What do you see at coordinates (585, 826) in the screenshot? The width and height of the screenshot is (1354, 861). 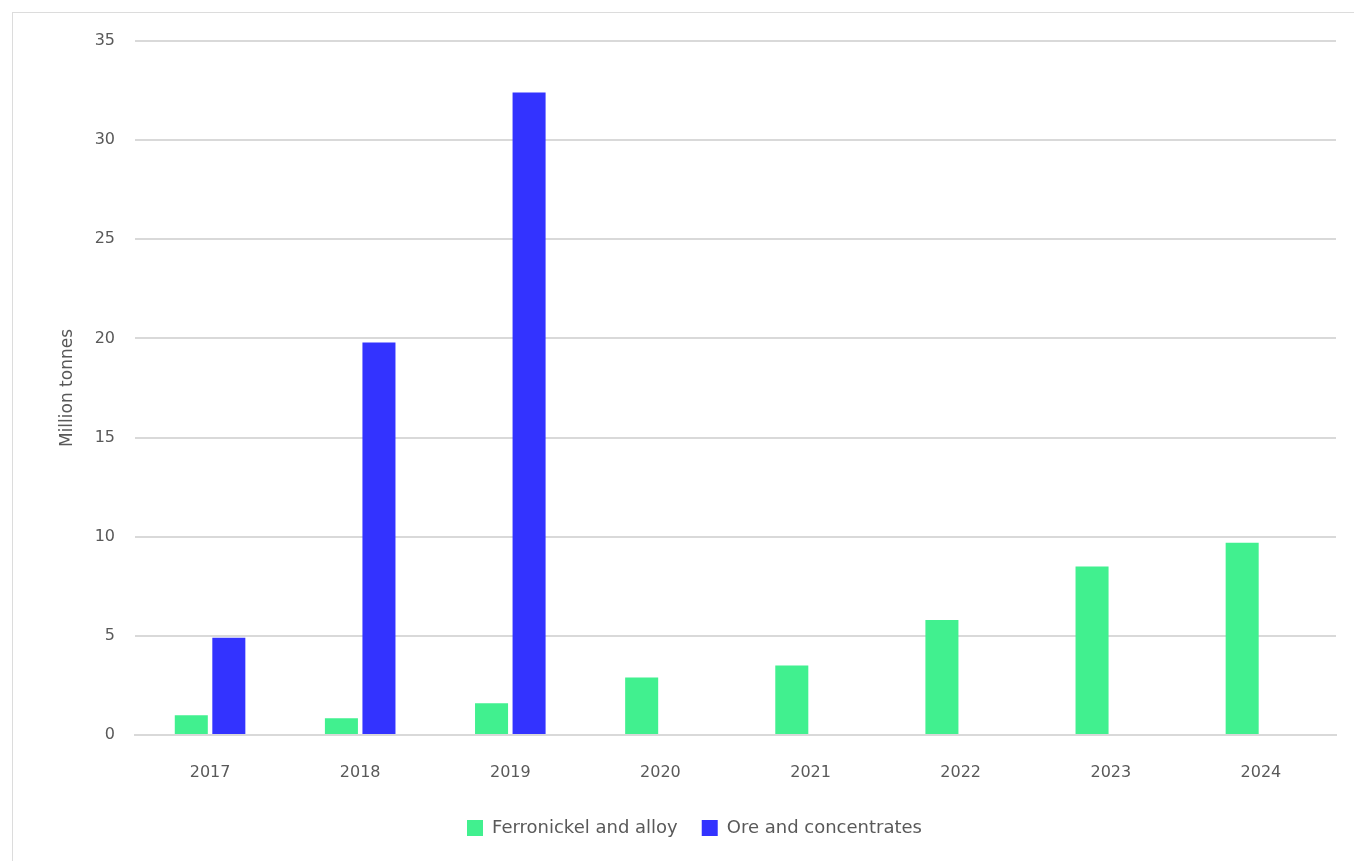 I see `legend-label: Ferronickel and alloy` at bounding box center [585, 826].